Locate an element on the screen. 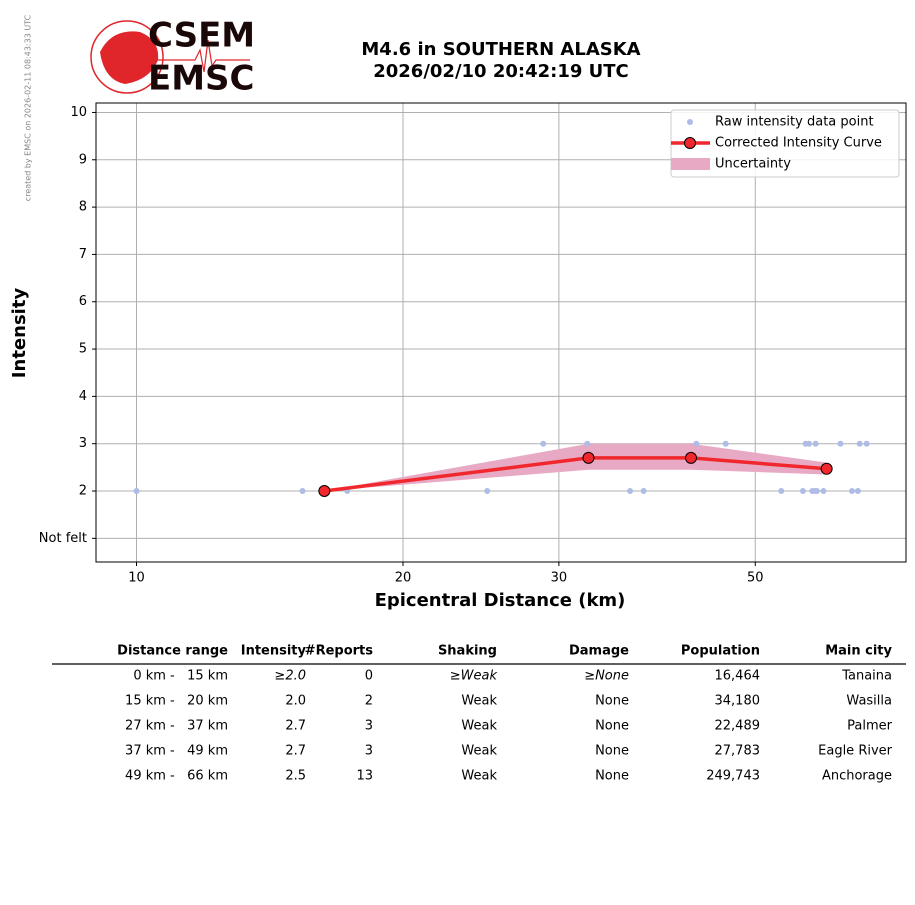 This screenshot has height=905, width=915. table-cell: 22,489 is located at coordinates (738, 726).